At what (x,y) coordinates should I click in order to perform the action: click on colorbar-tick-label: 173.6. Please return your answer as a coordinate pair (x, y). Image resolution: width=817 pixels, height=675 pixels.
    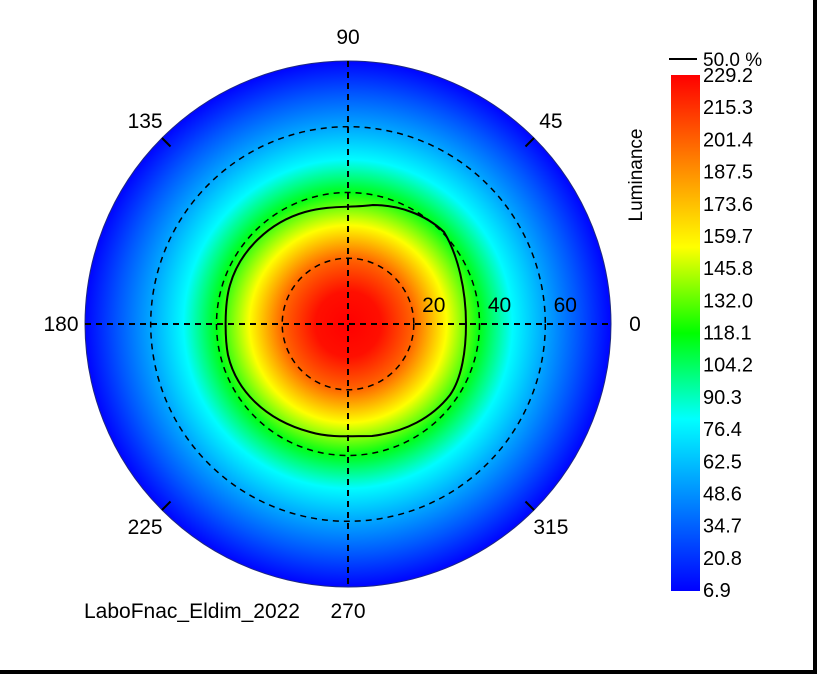
    Looking at the image, I should click on (728, 205).